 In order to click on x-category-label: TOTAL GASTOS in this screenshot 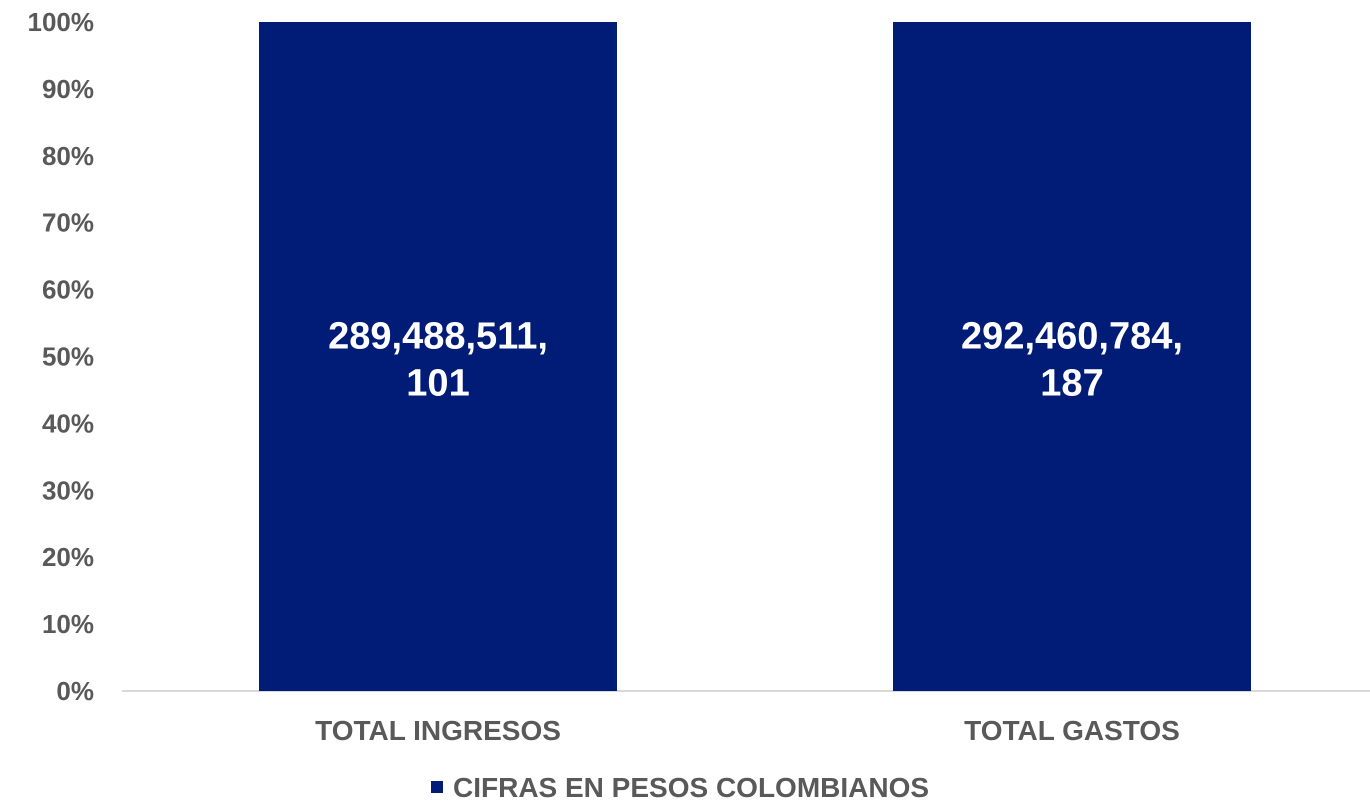, I will do `click(1072, 730)`.